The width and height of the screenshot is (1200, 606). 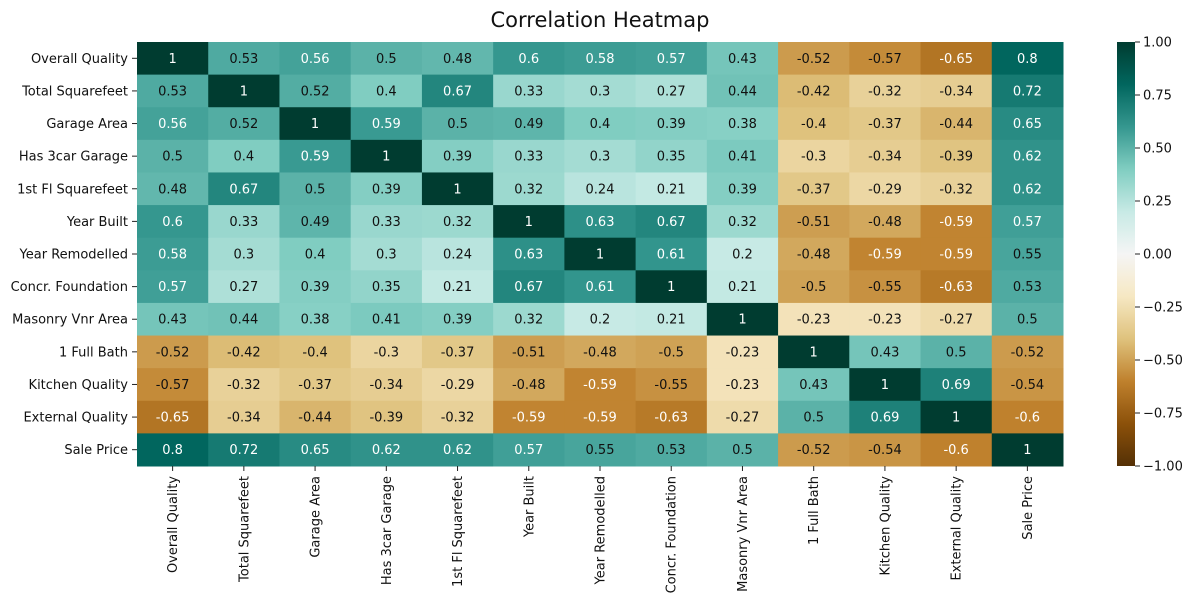 What do you see at coordinates (315, 222) in the screenshot?
I see `cell-value-label: 0.49` at bounding box center [315, 222].